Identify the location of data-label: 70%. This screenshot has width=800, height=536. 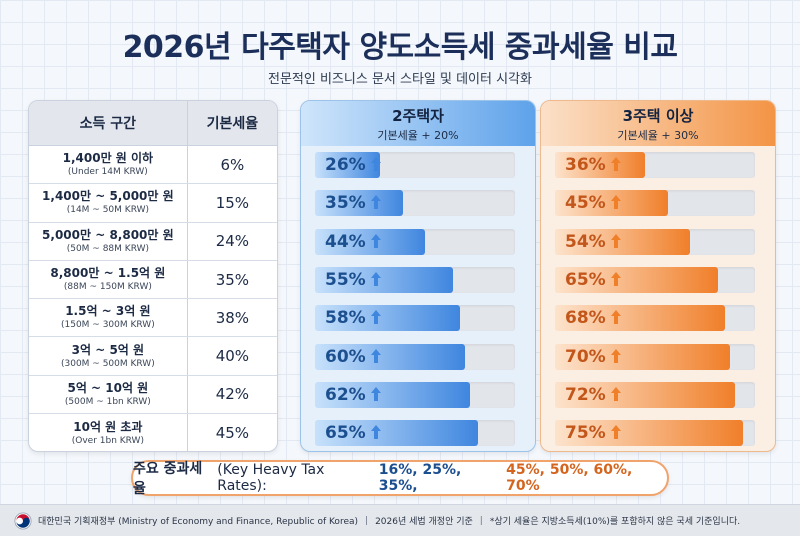
(593, 357).